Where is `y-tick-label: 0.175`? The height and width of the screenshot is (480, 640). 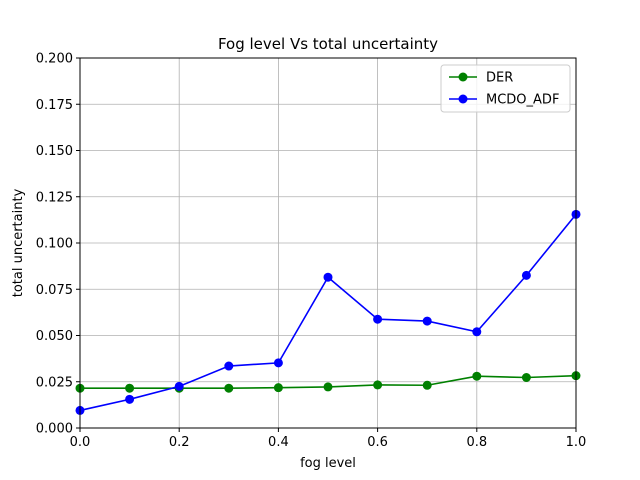
y-tick-label: 0.175 is located at coordinates (54, 105).